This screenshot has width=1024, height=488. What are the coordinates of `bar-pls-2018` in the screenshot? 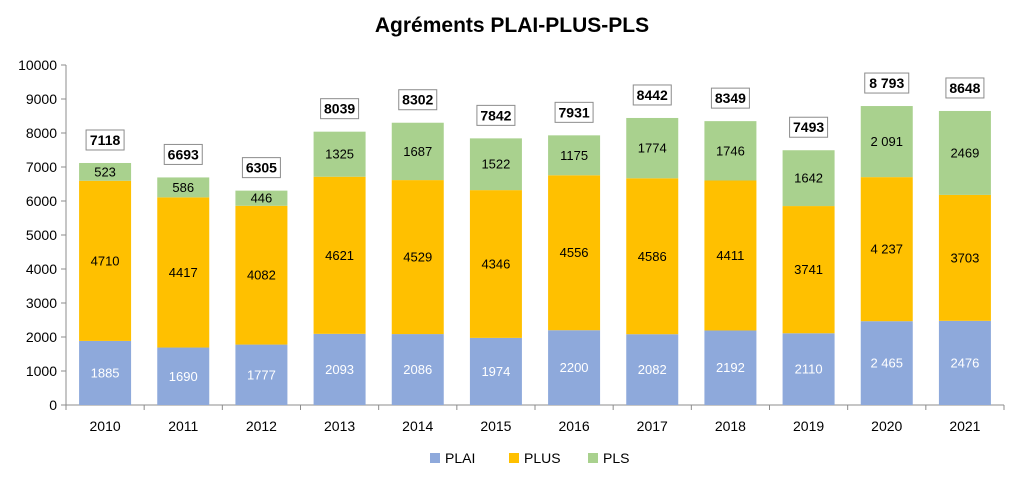 It's located at (730, 151).